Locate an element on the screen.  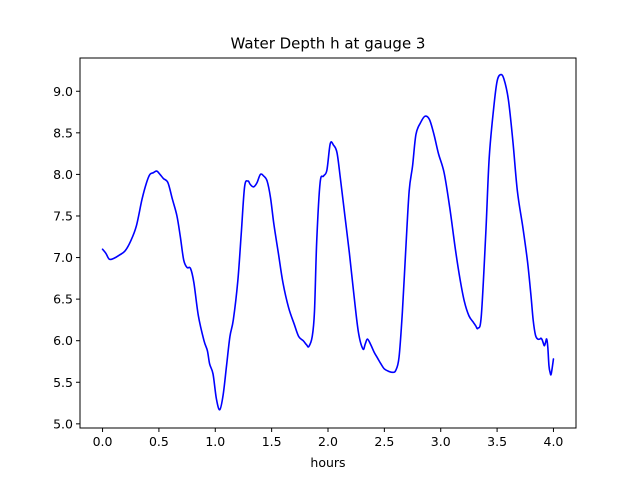
y-tick-label: 7.5 is located at coordinates (63, 215).